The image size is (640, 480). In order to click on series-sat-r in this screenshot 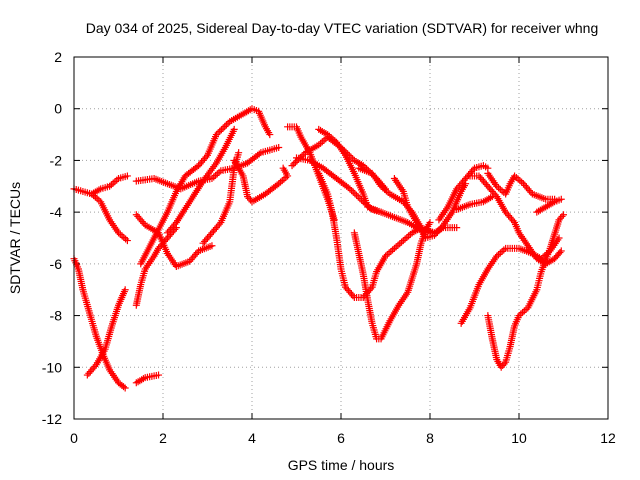, I will do `click(392, 280)`.